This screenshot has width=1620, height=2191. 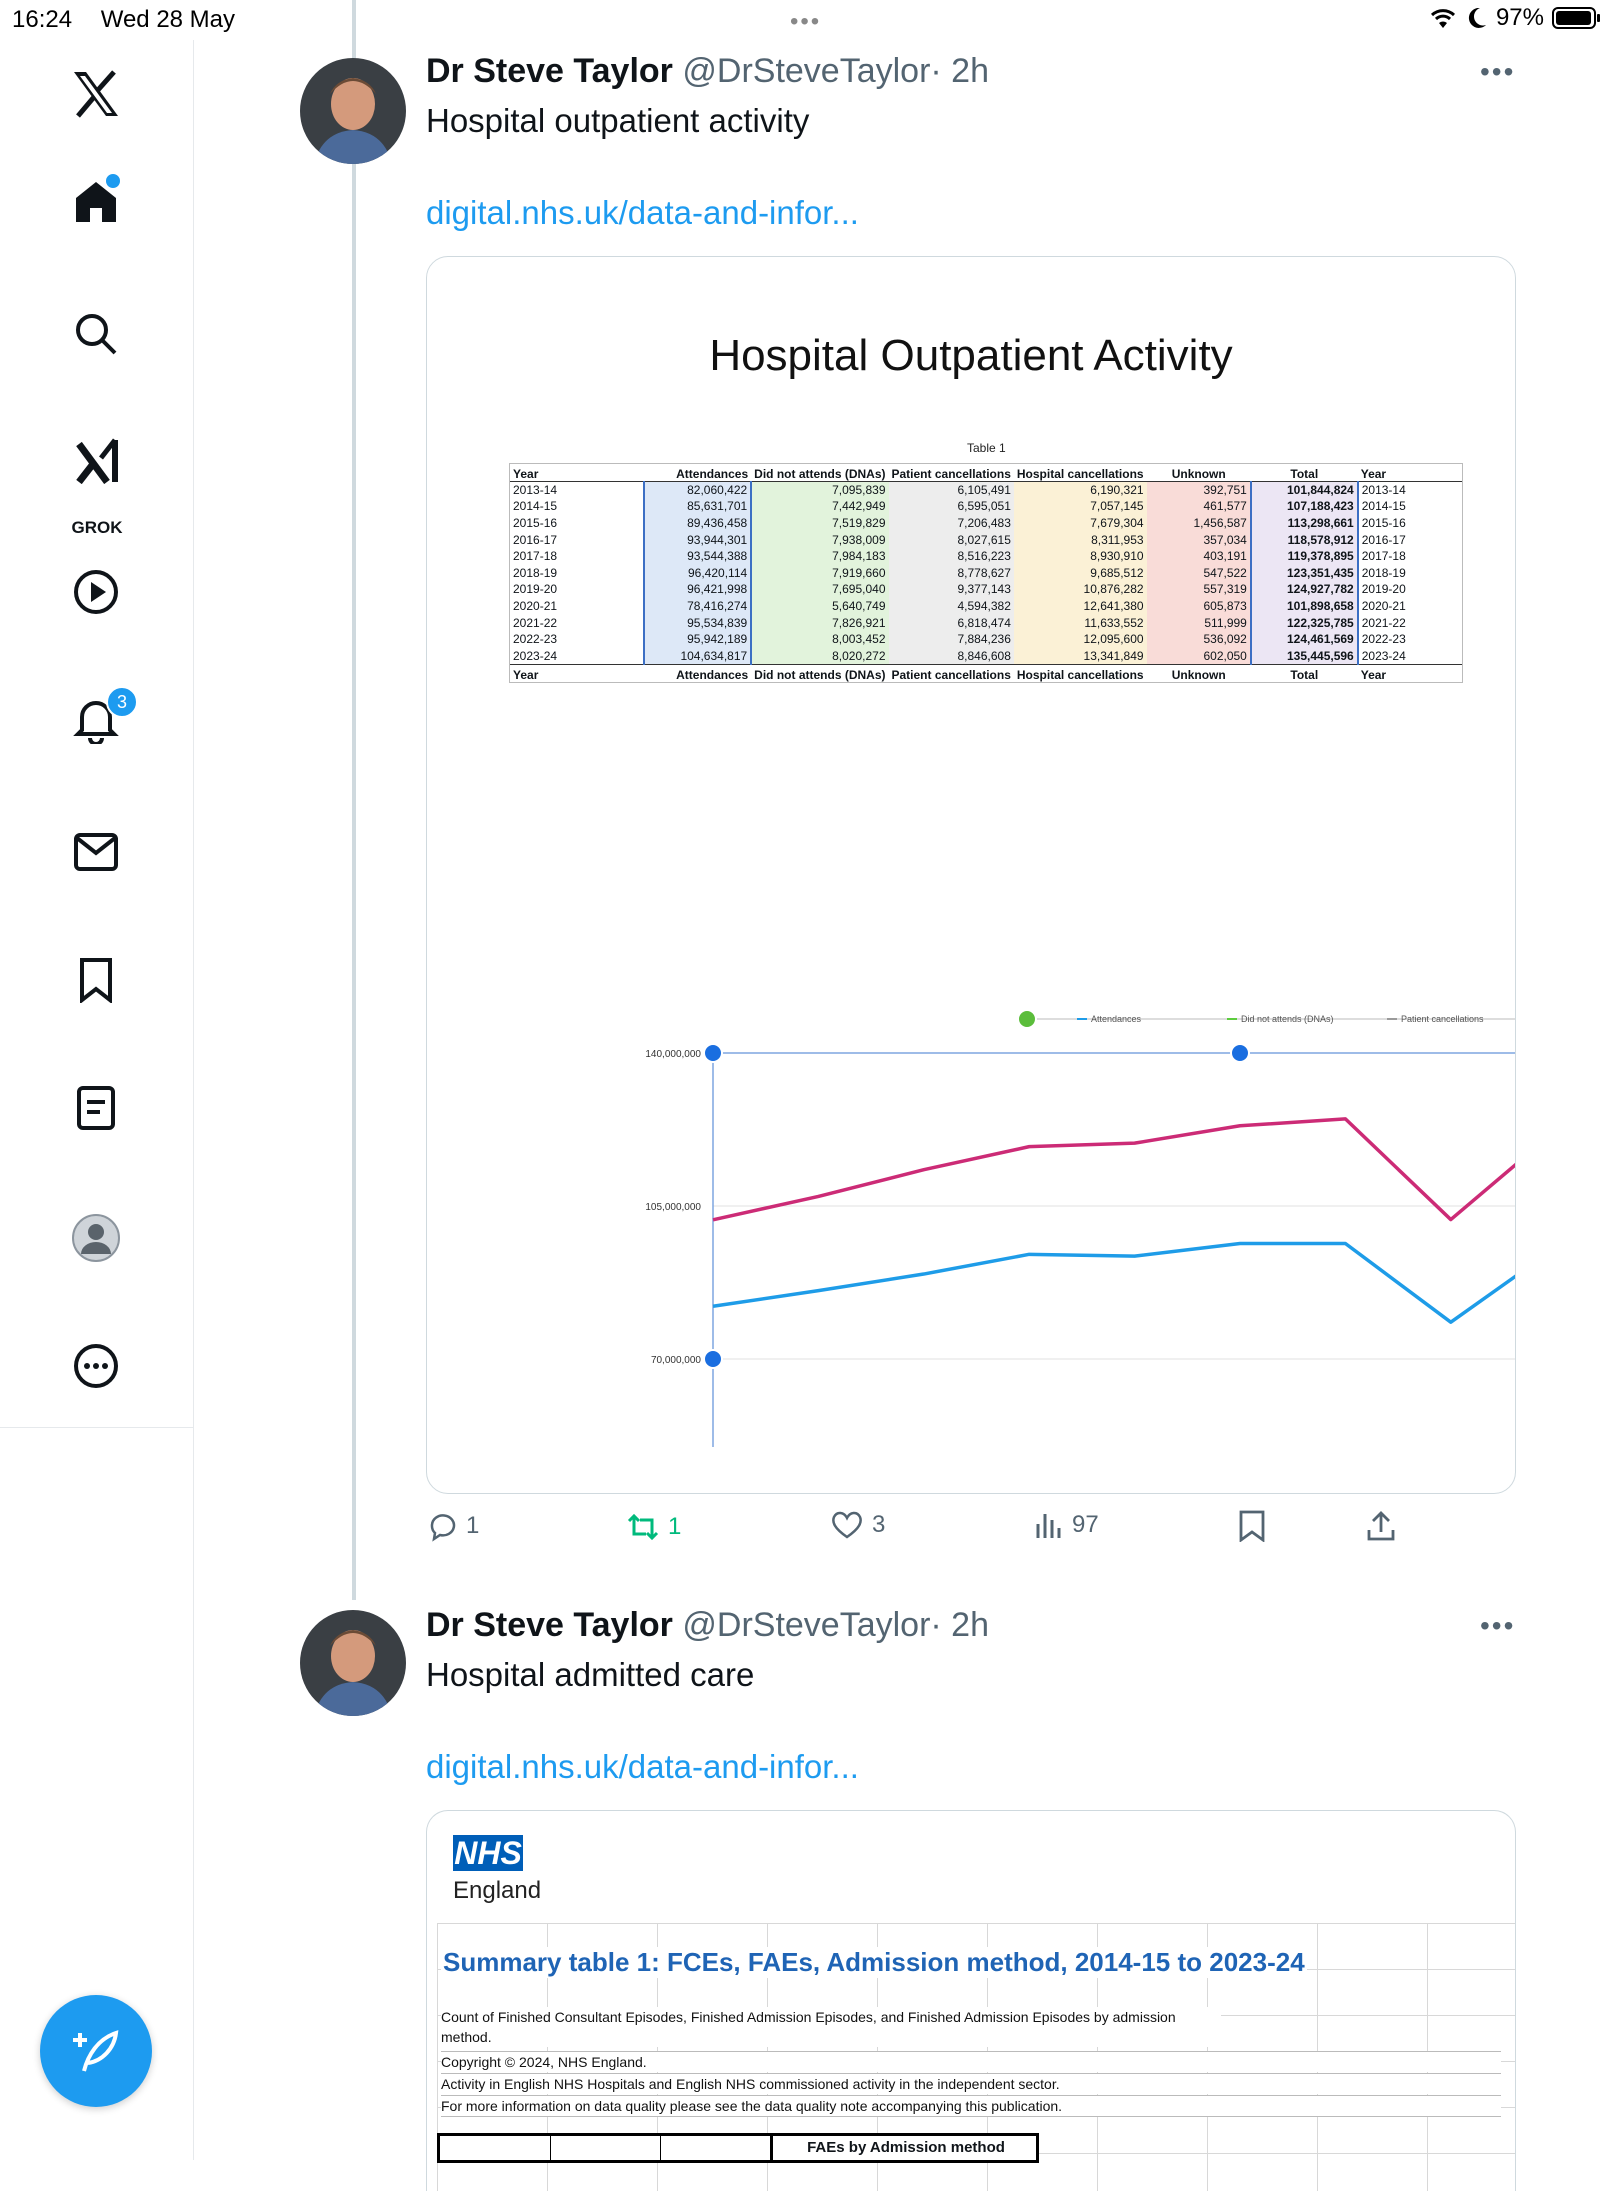 What do you see at coordinates (806, 21) in the screenshot?
I see `multitask-dots-icon: •••` at bounding box center [806, 21].